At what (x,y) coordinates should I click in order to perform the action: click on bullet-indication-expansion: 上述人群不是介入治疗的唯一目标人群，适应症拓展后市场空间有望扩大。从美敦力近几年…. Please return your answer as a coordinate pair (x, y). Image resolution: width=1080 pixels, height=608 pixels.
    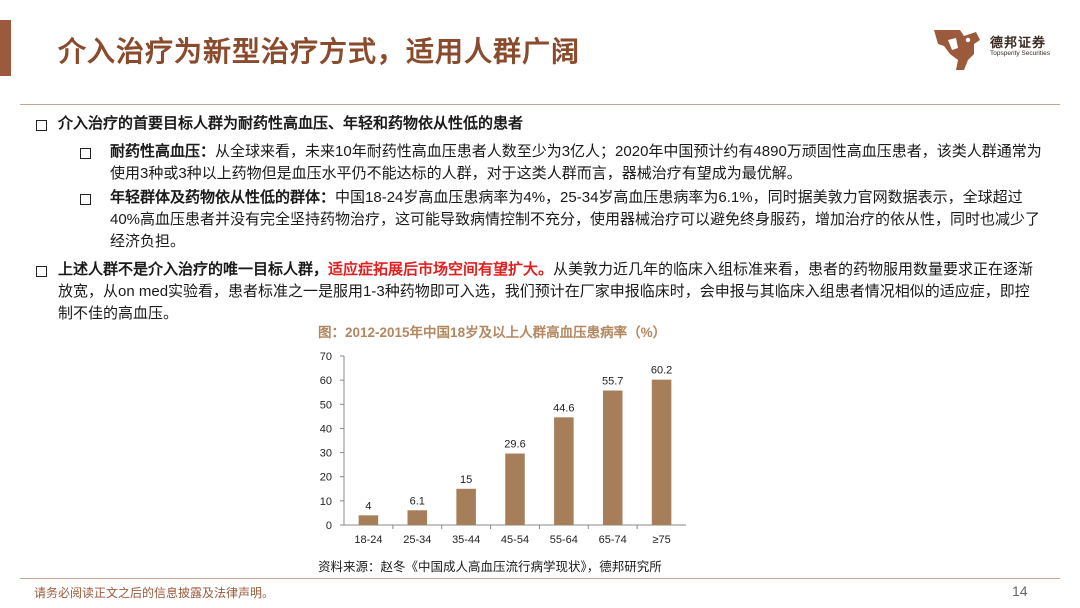
    Looking at the image, I should click on (550, 292).